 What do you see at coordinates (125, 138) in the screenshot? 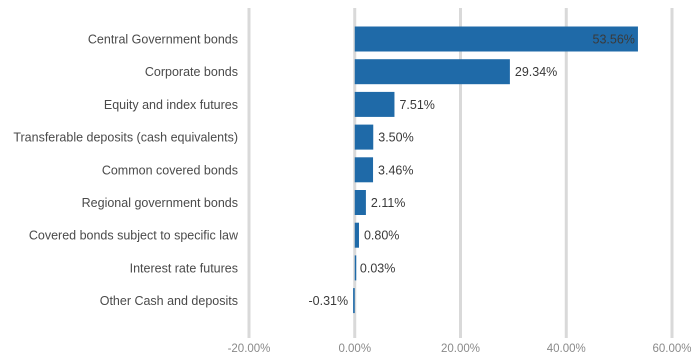
I see `category-label: Transferable deposits (cash equivalents)` at bounding box center [125, 138].